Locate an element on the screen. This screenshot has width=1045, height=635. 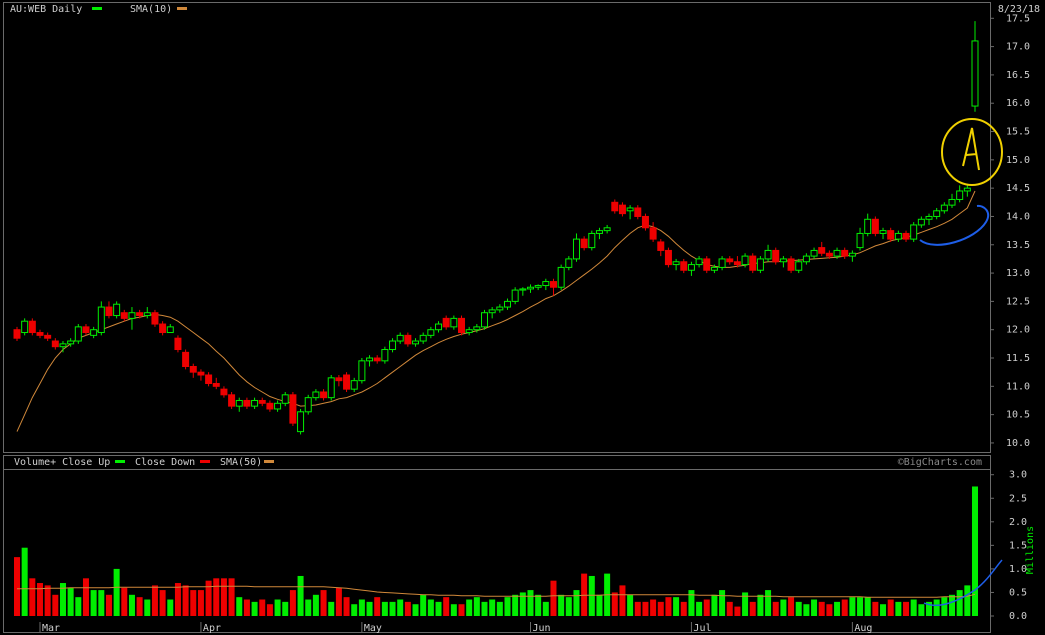
y-tick-label: 16.5 is located at coordinates (1018, 75).